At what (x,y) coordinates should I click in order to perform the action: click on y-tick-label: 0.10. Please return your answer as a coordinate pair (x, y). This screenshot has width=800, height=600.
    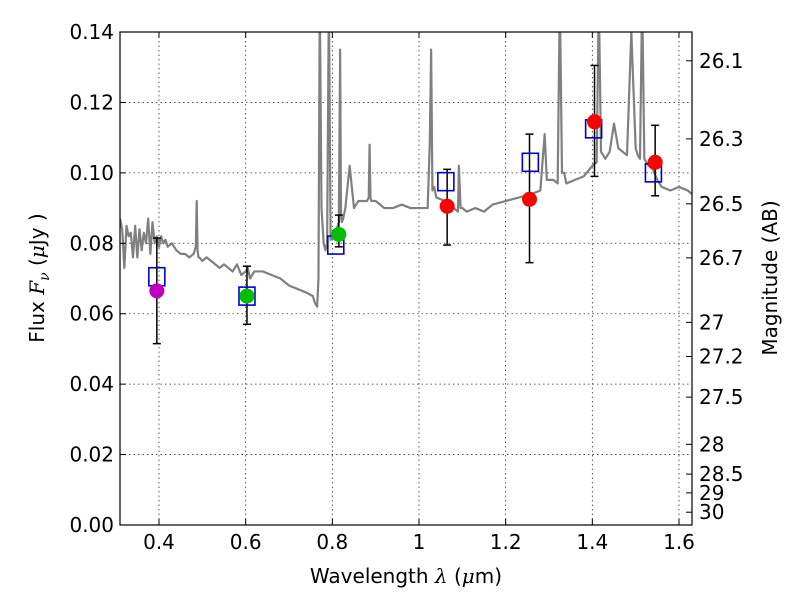
    Looking at the image, I should click on (91, 173).